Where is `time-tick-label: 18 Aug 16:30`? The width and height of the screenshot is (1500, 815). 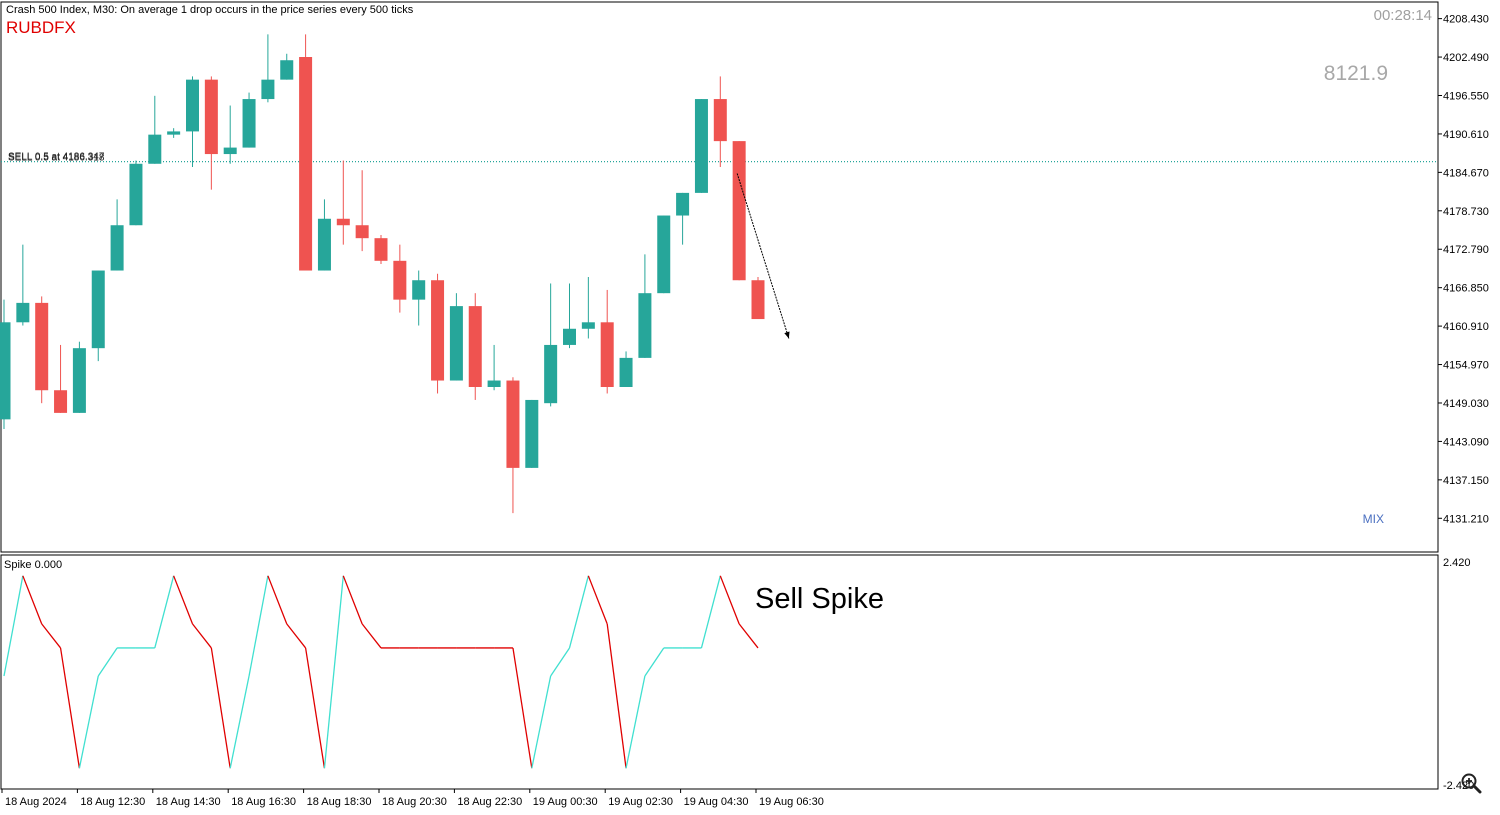 time-tick-label: 18 Aug 16:30 is located at coordinates (263, 802).